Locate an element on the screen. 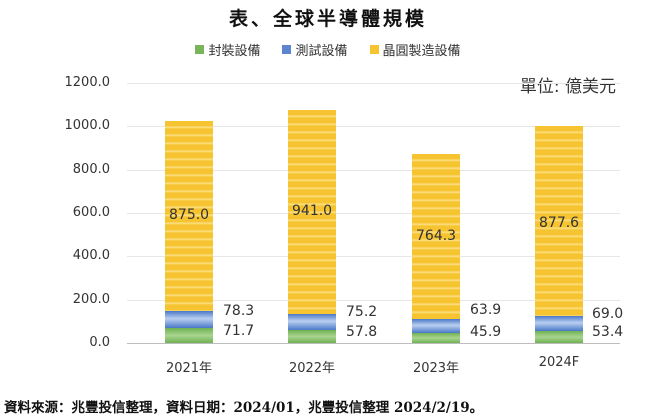 This screenshot has width=656, height=420. legend: 封裝設備 測試設備 晶圓製造設備 is located at coordinates (328, 49).